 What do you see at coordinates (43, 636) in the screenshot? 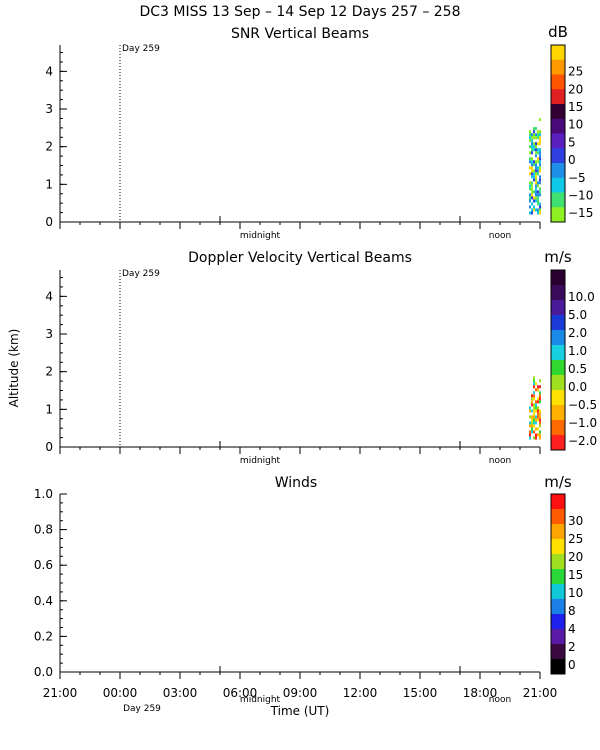
I see `y-tick-label: 0.2` at bounding box center [43, 636].